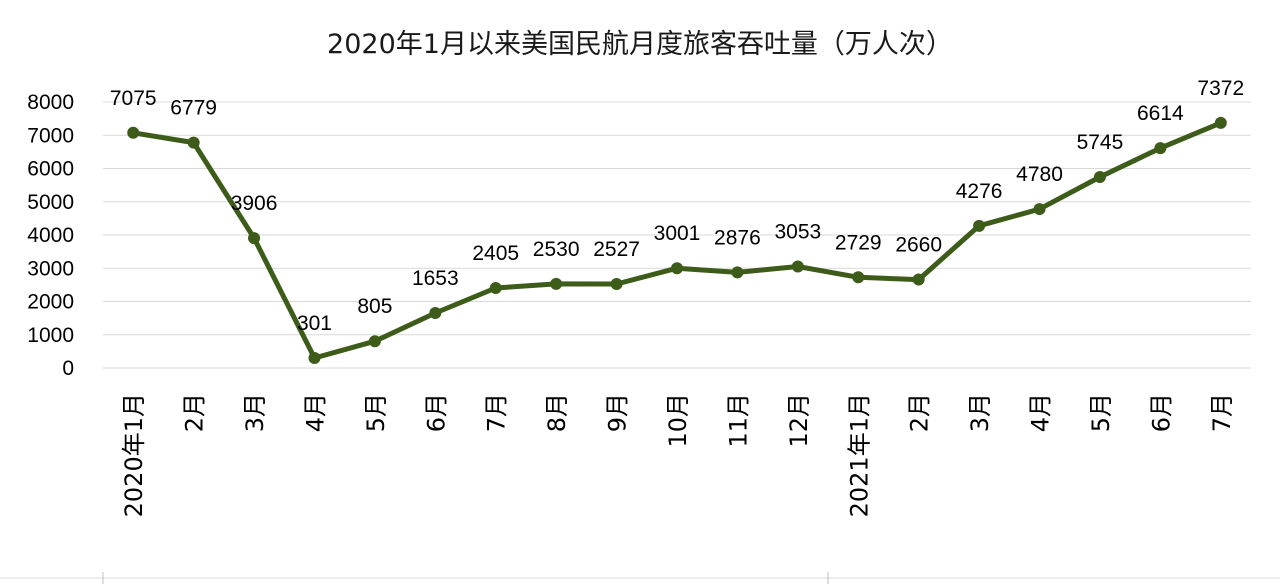 The width and height of the screenshot is (1280, 584). I want to click on y-tick-label: 4000, so click(50, 235).